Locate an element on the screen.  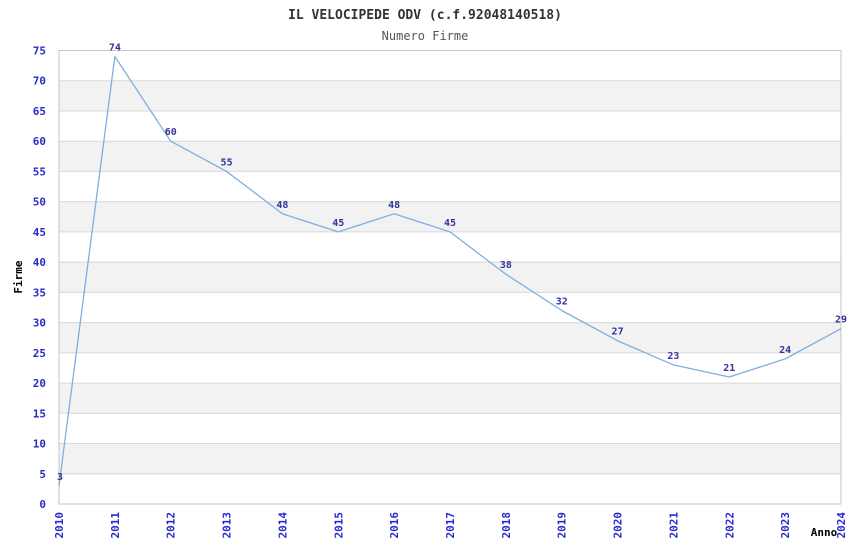
point-label: 3 is located at coordinates (60, 477).